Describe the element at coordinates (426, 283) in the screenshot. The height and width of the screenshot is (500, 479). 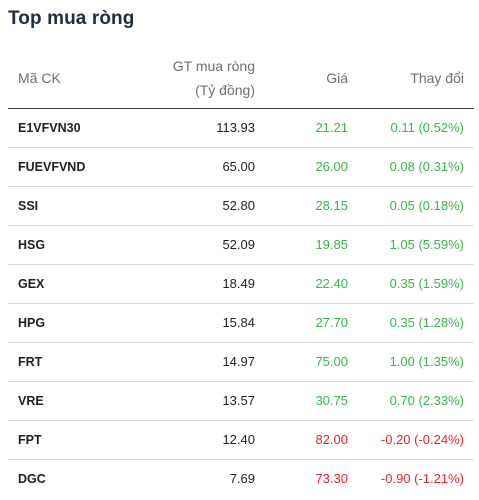
I see `price-change: 0.35 (1.59%)` at that location.